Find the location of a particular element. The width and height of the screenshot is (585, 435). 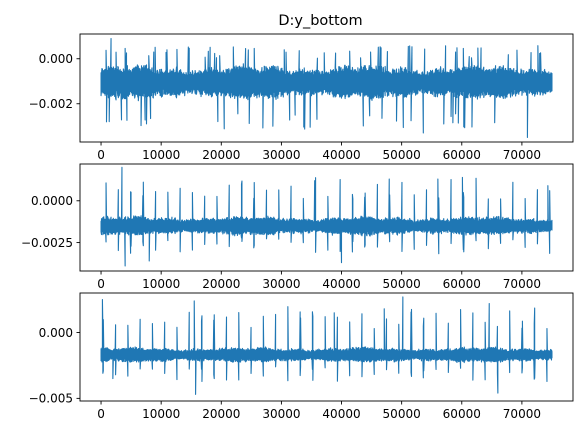

y-tick-label: 0.0000 is located at coordinates (52, 201).